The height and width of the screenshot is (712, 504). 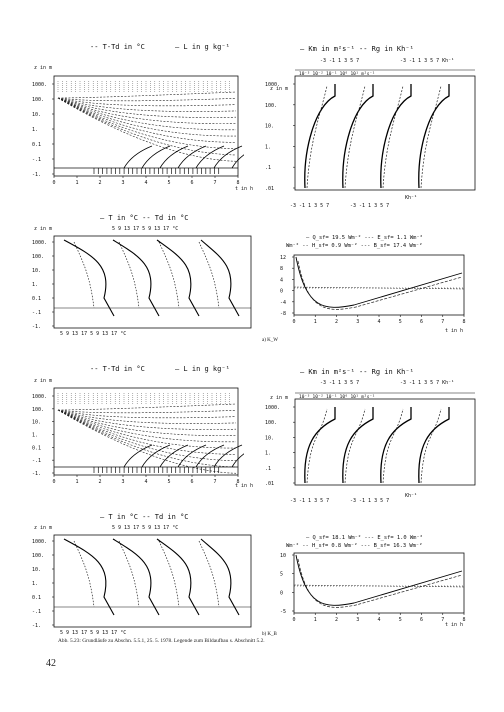 I want to click on a-p1-ytick-label: 1., so click(x=35, y=130).